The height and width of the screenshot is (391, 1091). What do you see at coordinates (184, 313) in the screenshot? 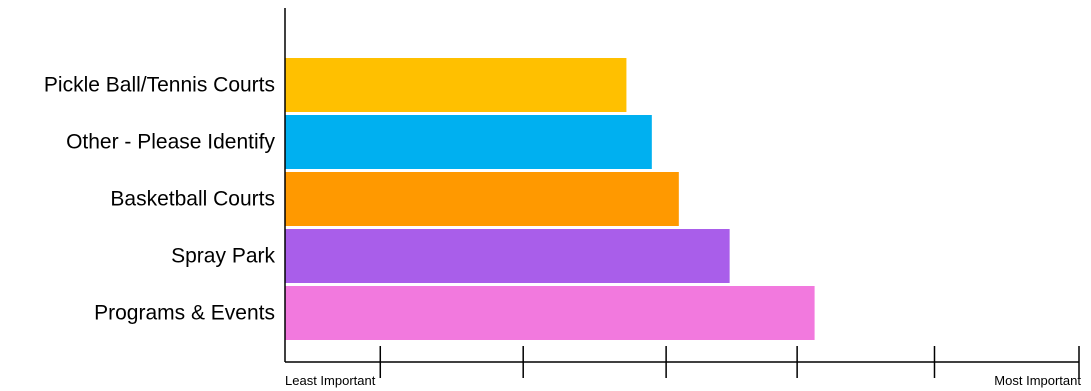
I see `category-label-4: Programs & Events` at bounding box center [184, 313].